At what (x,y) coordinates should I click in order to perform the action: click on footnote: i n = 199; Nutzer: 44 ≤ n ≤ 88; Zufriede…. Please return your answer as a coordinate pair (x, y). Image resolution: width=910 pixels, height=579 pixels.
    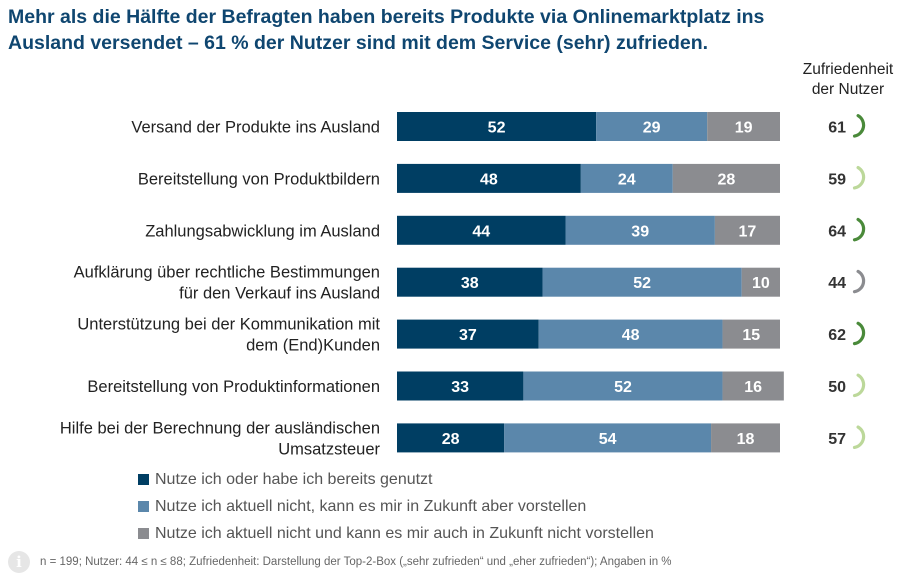
    Looking at the image, I should click on (340, 562).